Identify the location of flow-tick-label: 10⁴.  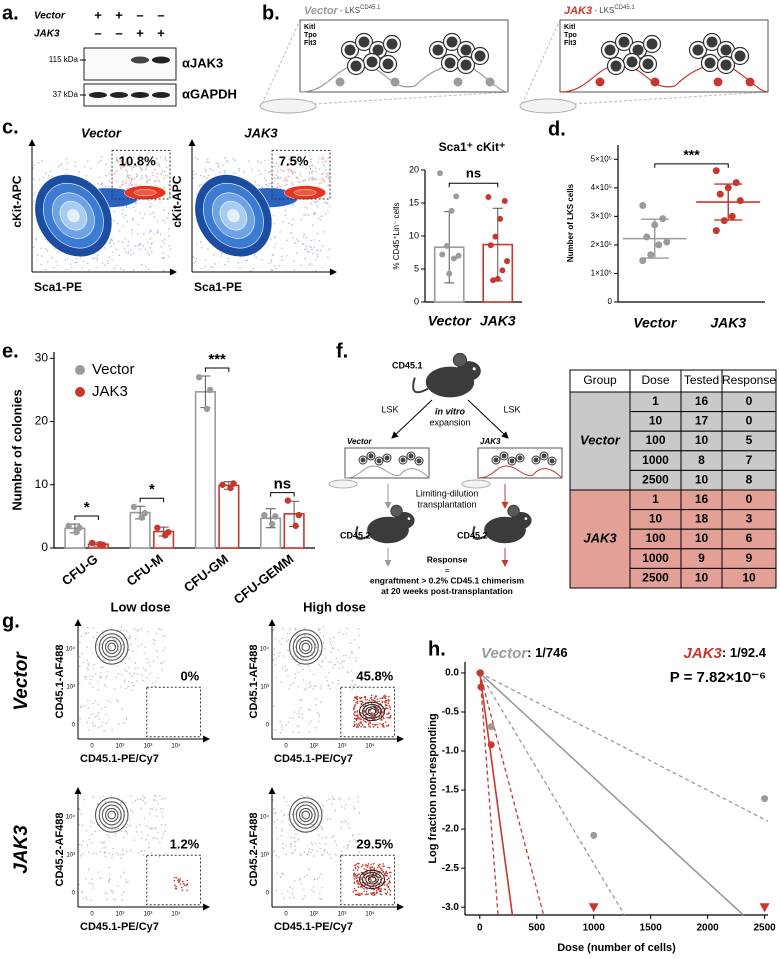
(176, 914).